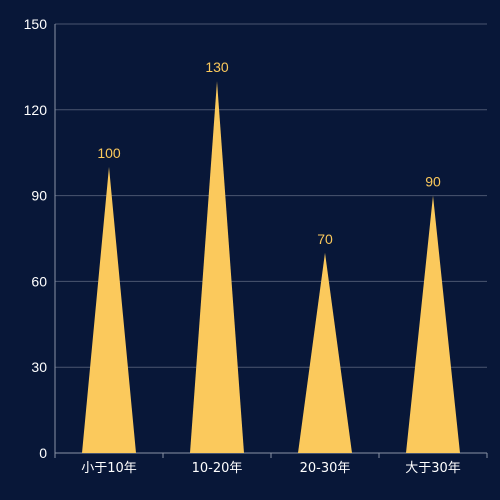  What do you see at coordinates (109, 153) in the screenshot?
I see `data-label: 100` at bounding box center [109, 153].